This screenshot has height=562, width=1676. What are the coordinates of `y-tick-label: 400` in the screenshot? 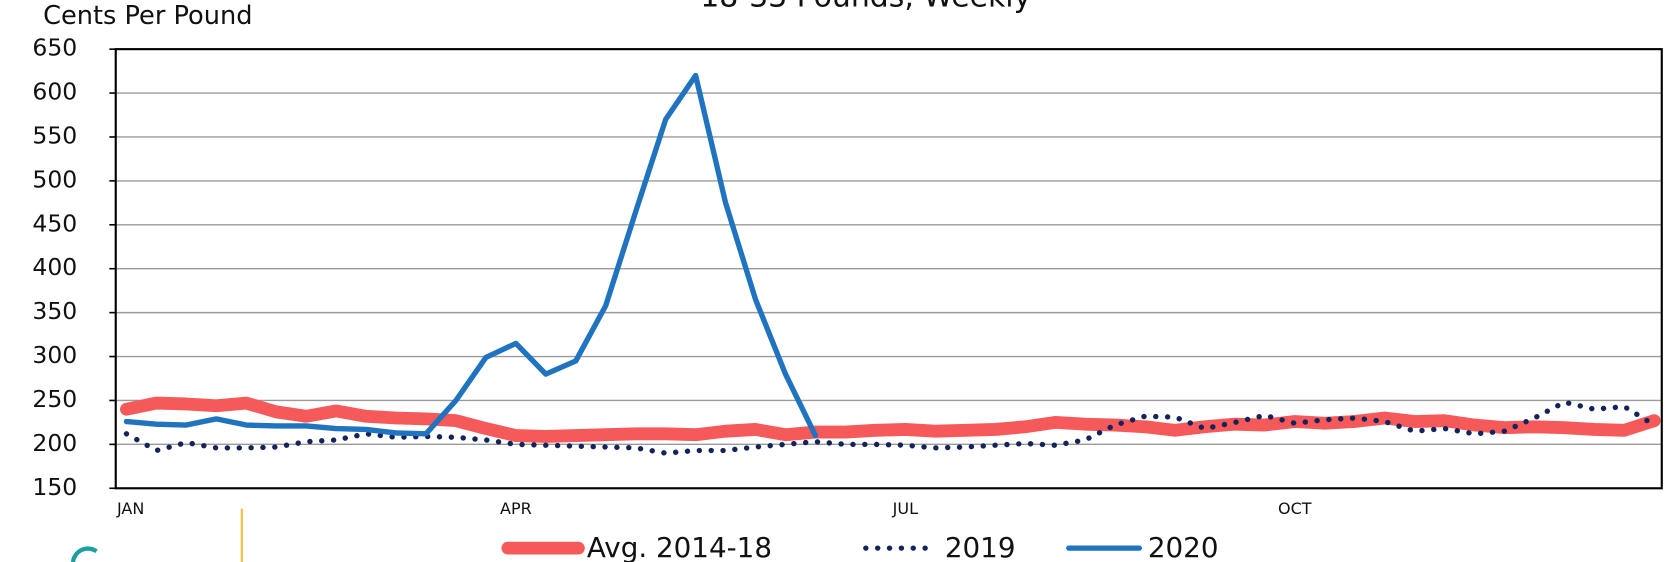 It's located at (54, 267).